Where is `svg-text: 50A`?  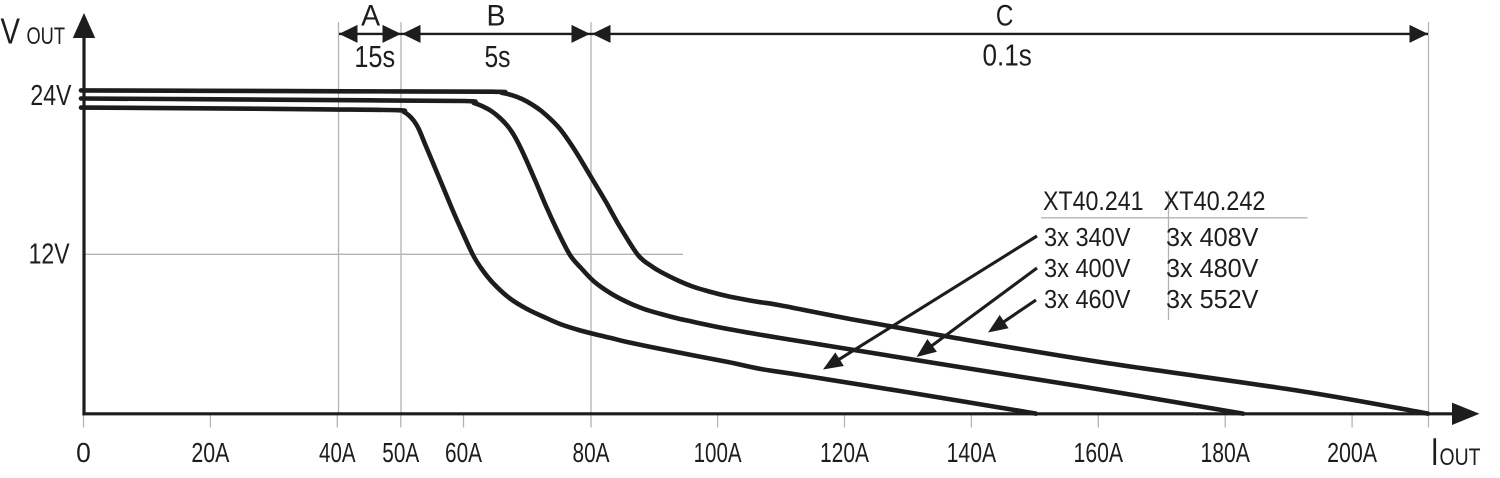
svg-text: 50A is located at coordinates (400, 452).